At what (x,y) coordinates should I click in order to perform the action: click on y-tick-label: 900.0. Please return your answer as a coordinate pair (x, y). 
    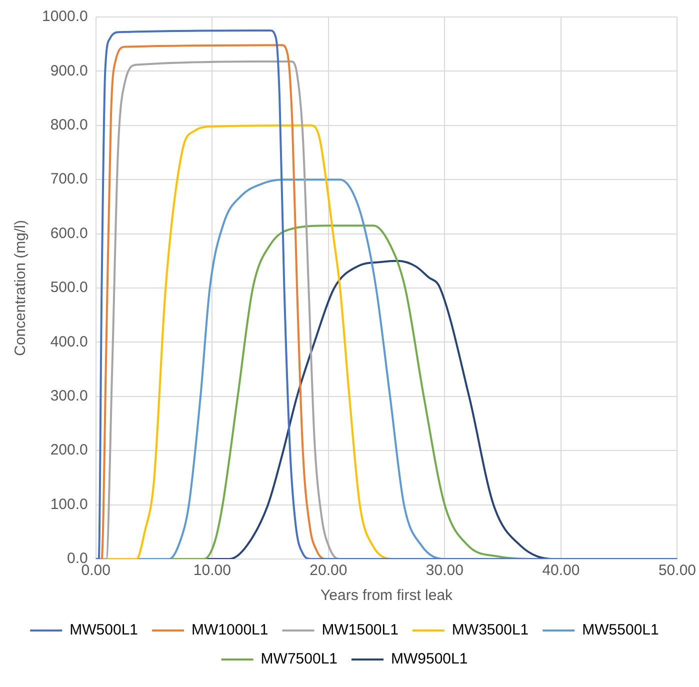
    Looking at the image, I should click on (69, 71).